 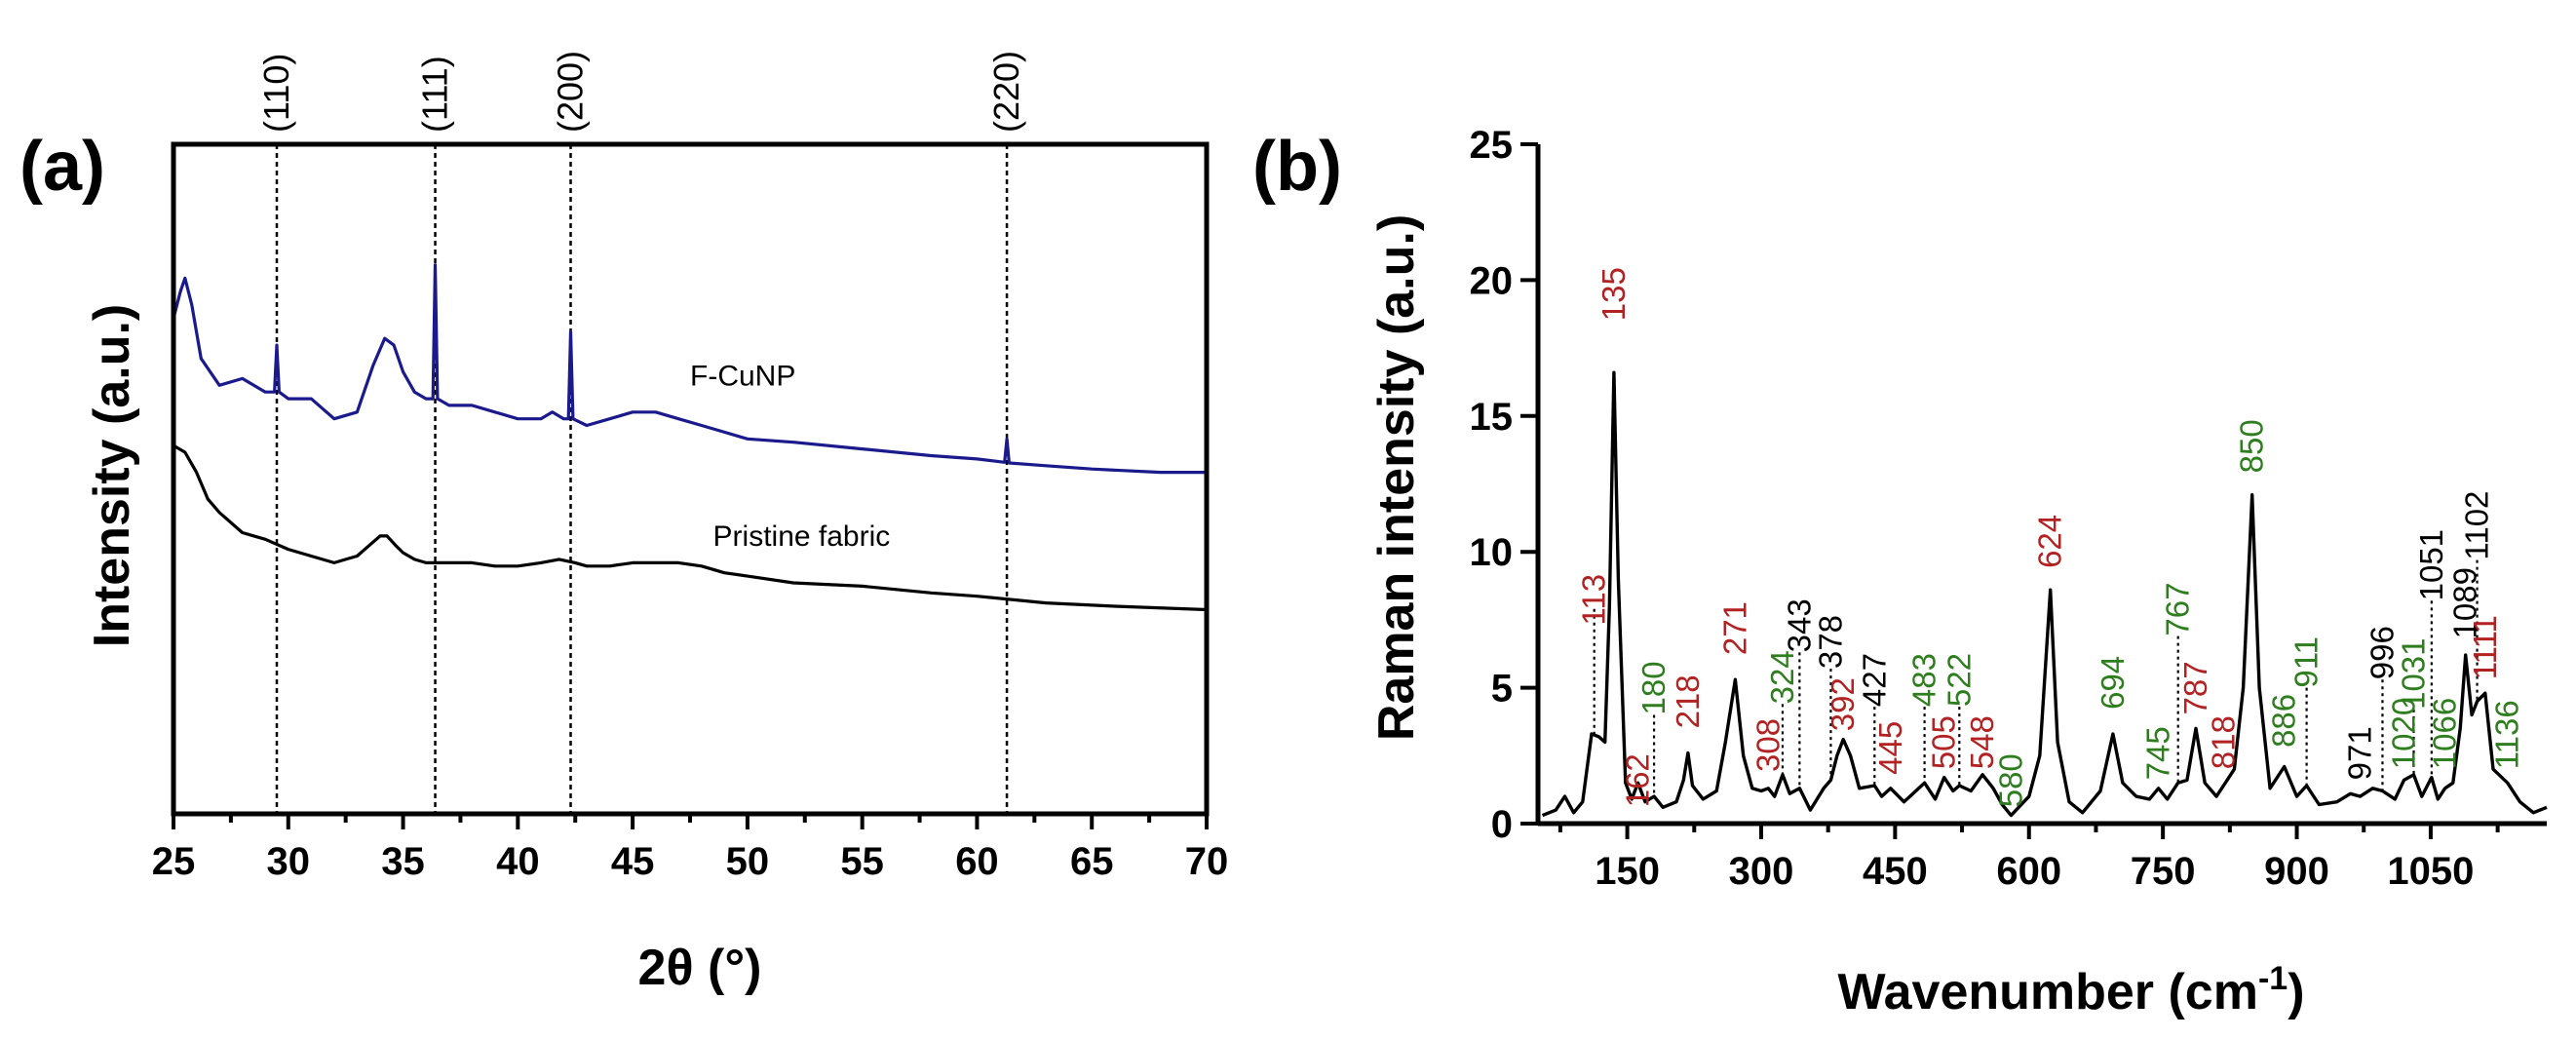 I want to click on peak-label: 180, so click(x=1653, y=687).